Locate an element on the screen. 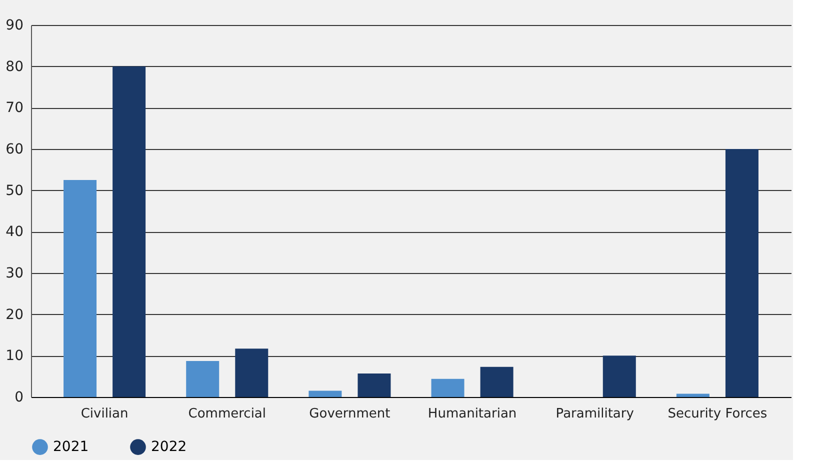 This screenshot has width=821, height=471. x-tick-label: Paramilitary is located at coordinates (595, 414).